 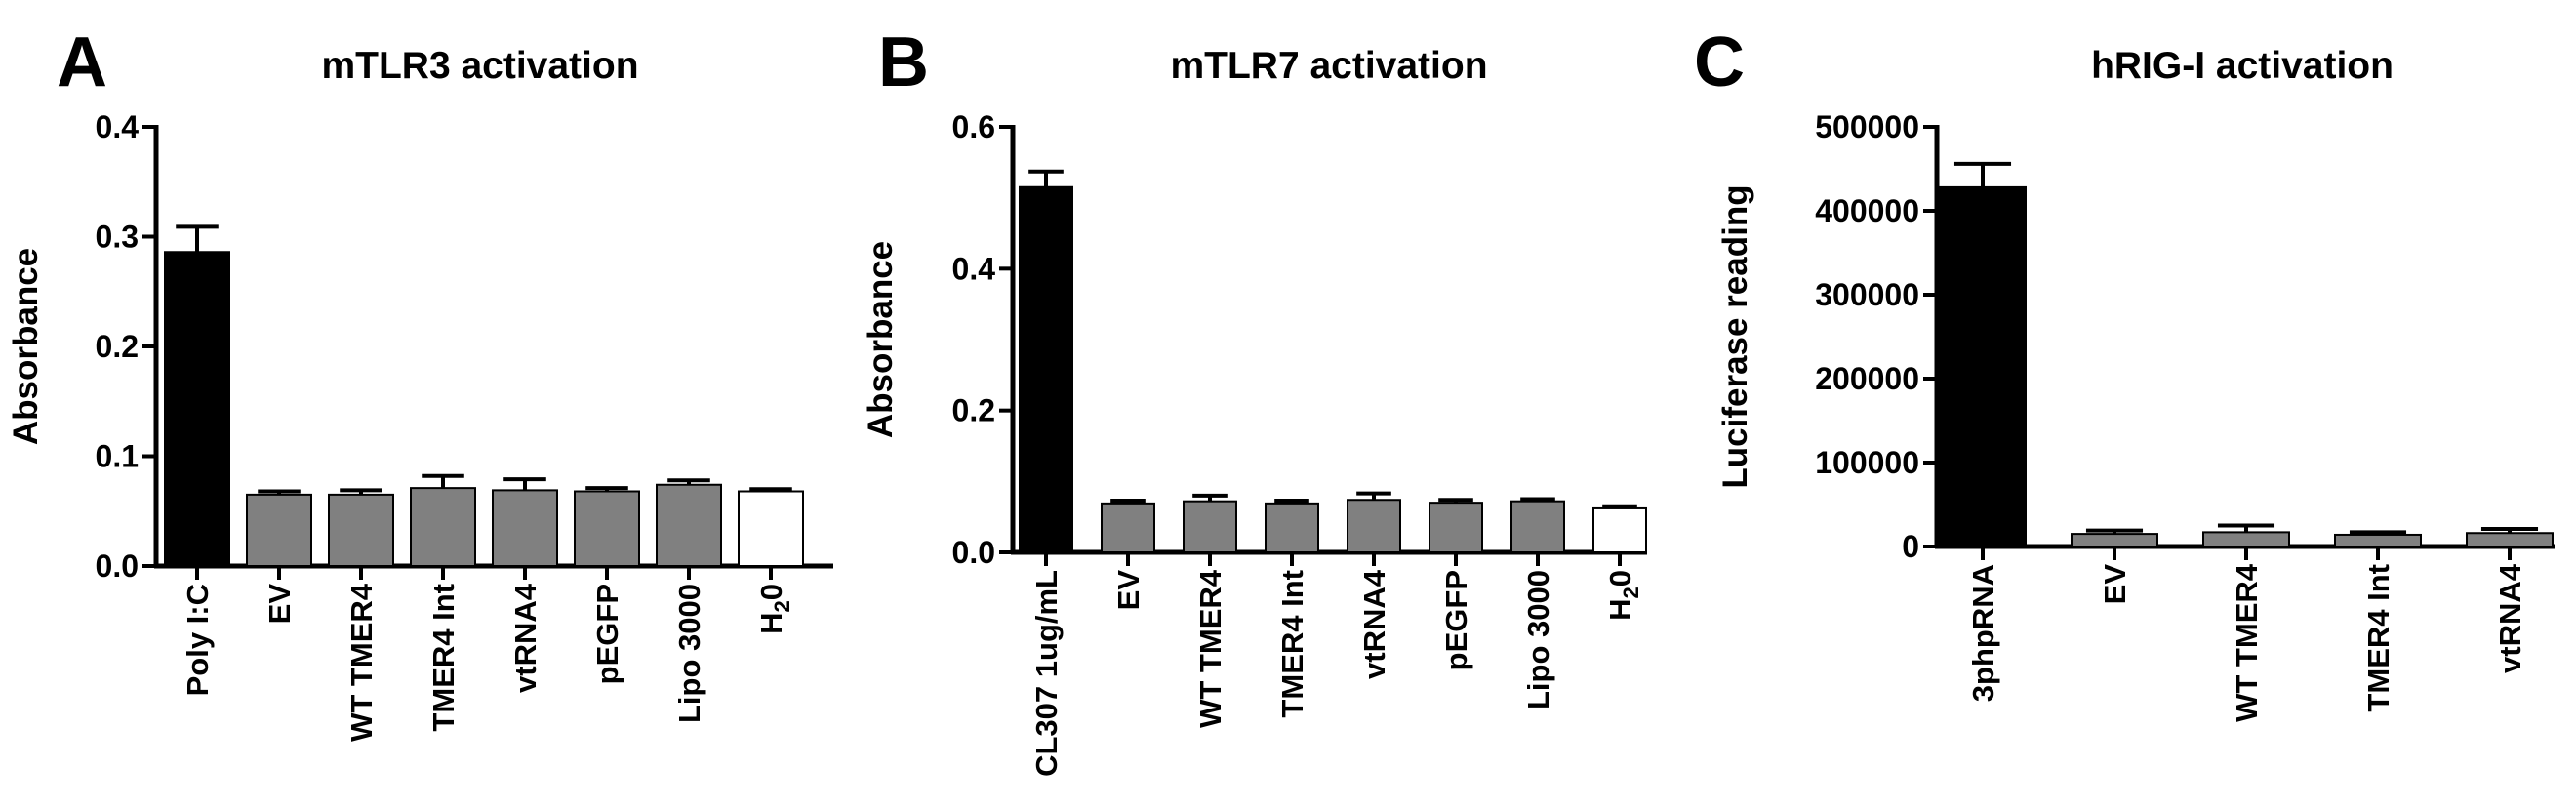 What do you see at coordinates (1867, 295) in the screenshot?
I see `y-tick-label: 300000` at bounding box center [1867, 295].